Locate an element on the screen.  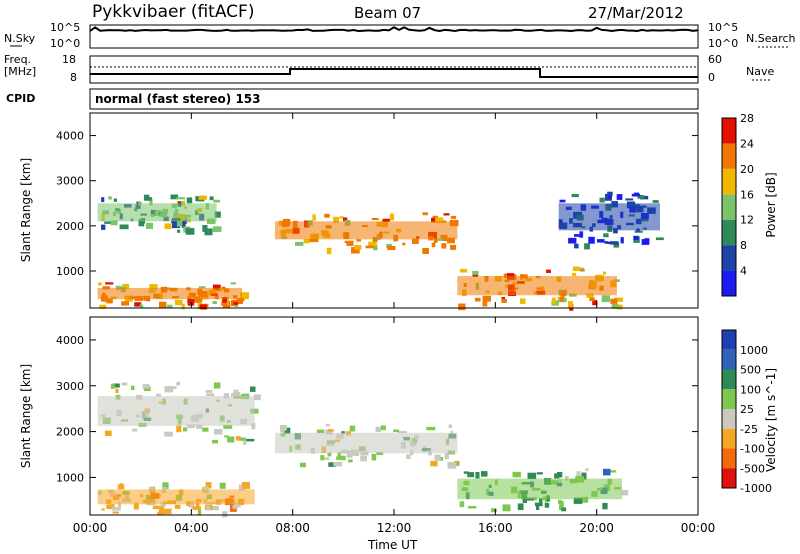
nave-tick-bottom: 0 is located at coordinates (711, 77).